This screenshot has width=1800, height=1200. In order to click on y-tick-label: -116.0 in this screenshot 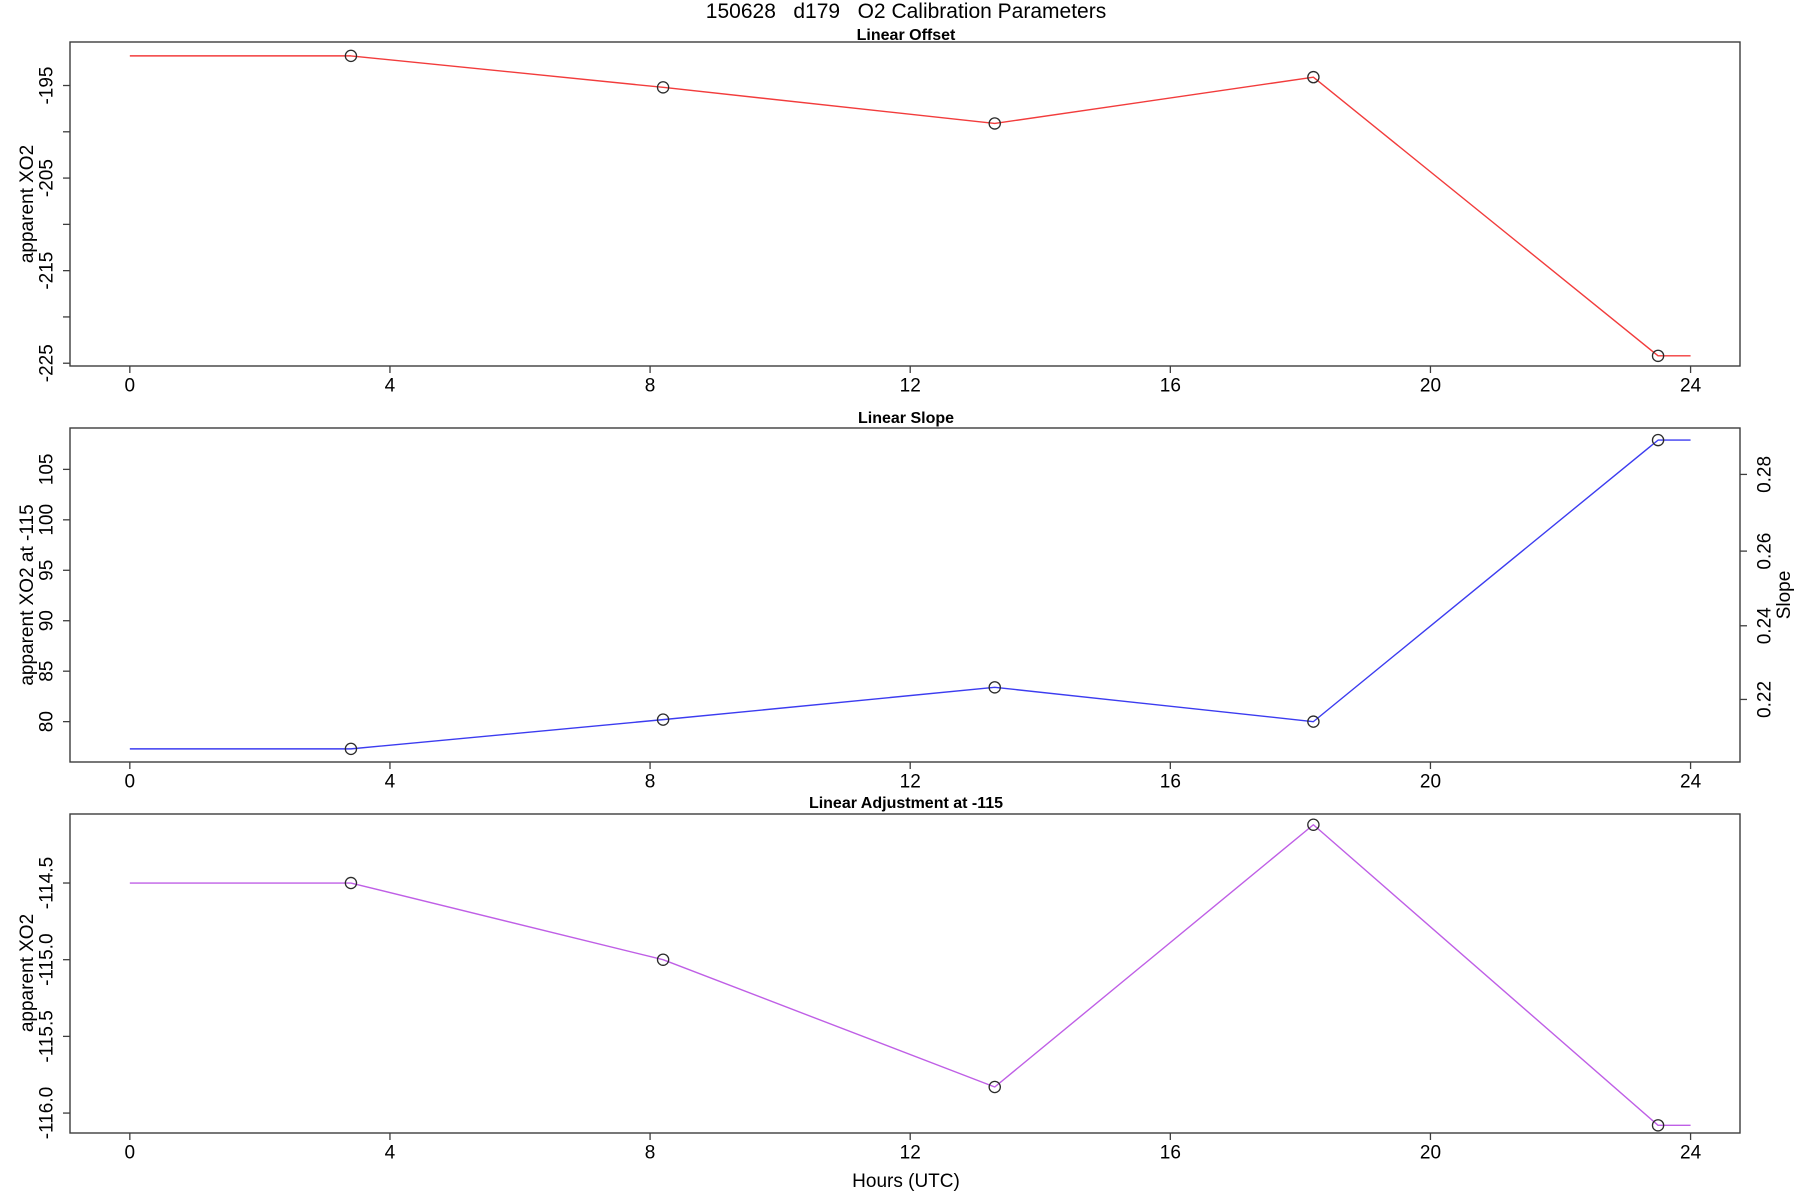, I will do `click(47, 1113)`.